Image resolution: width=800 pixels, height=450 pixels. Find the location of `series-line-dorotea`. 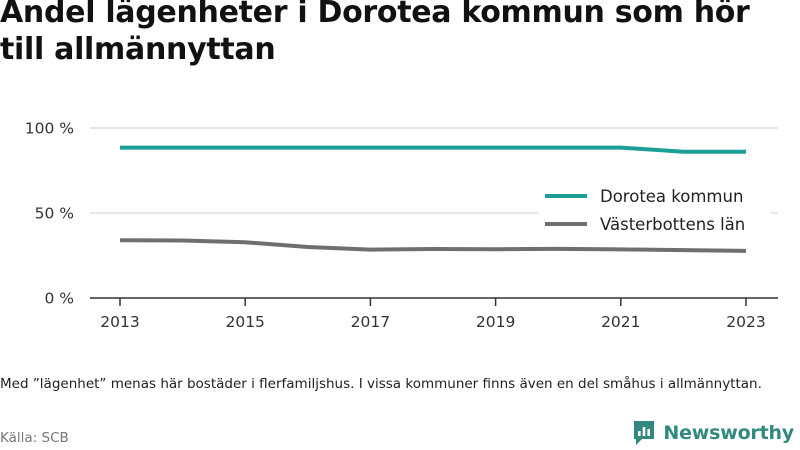

series-line-dorotea is located at coordinates (433, 149).